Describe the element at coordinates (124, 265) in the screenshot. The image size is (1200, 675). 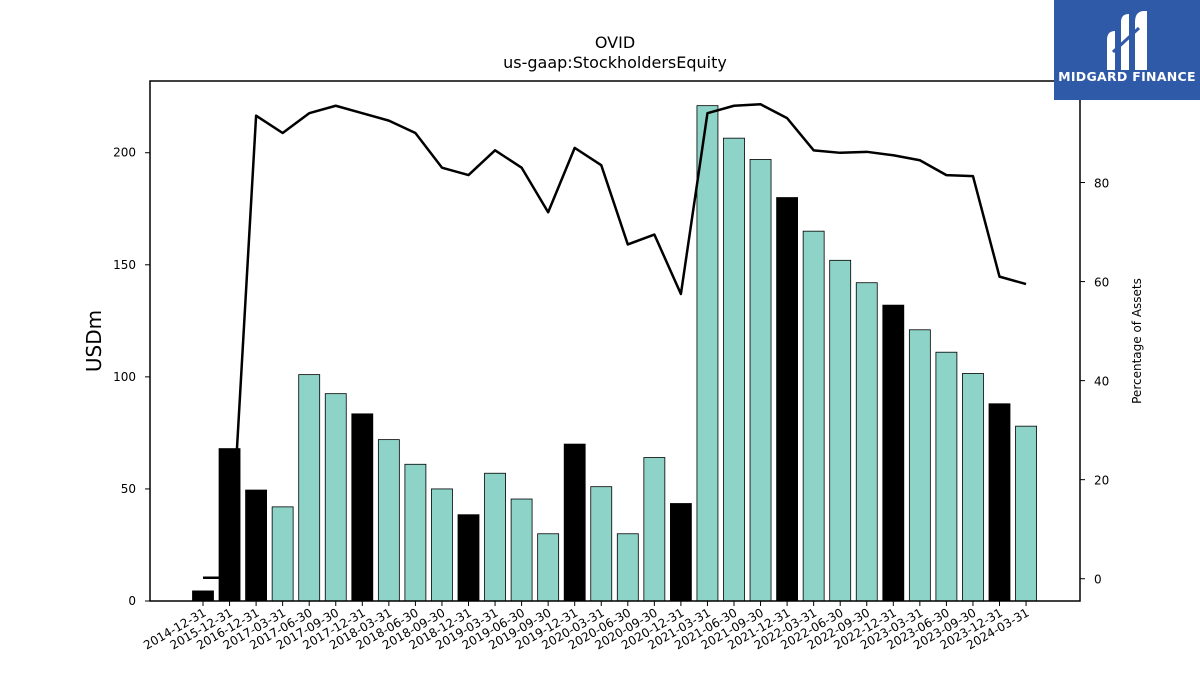
I see `y-tick-label-150: 150` at that location.